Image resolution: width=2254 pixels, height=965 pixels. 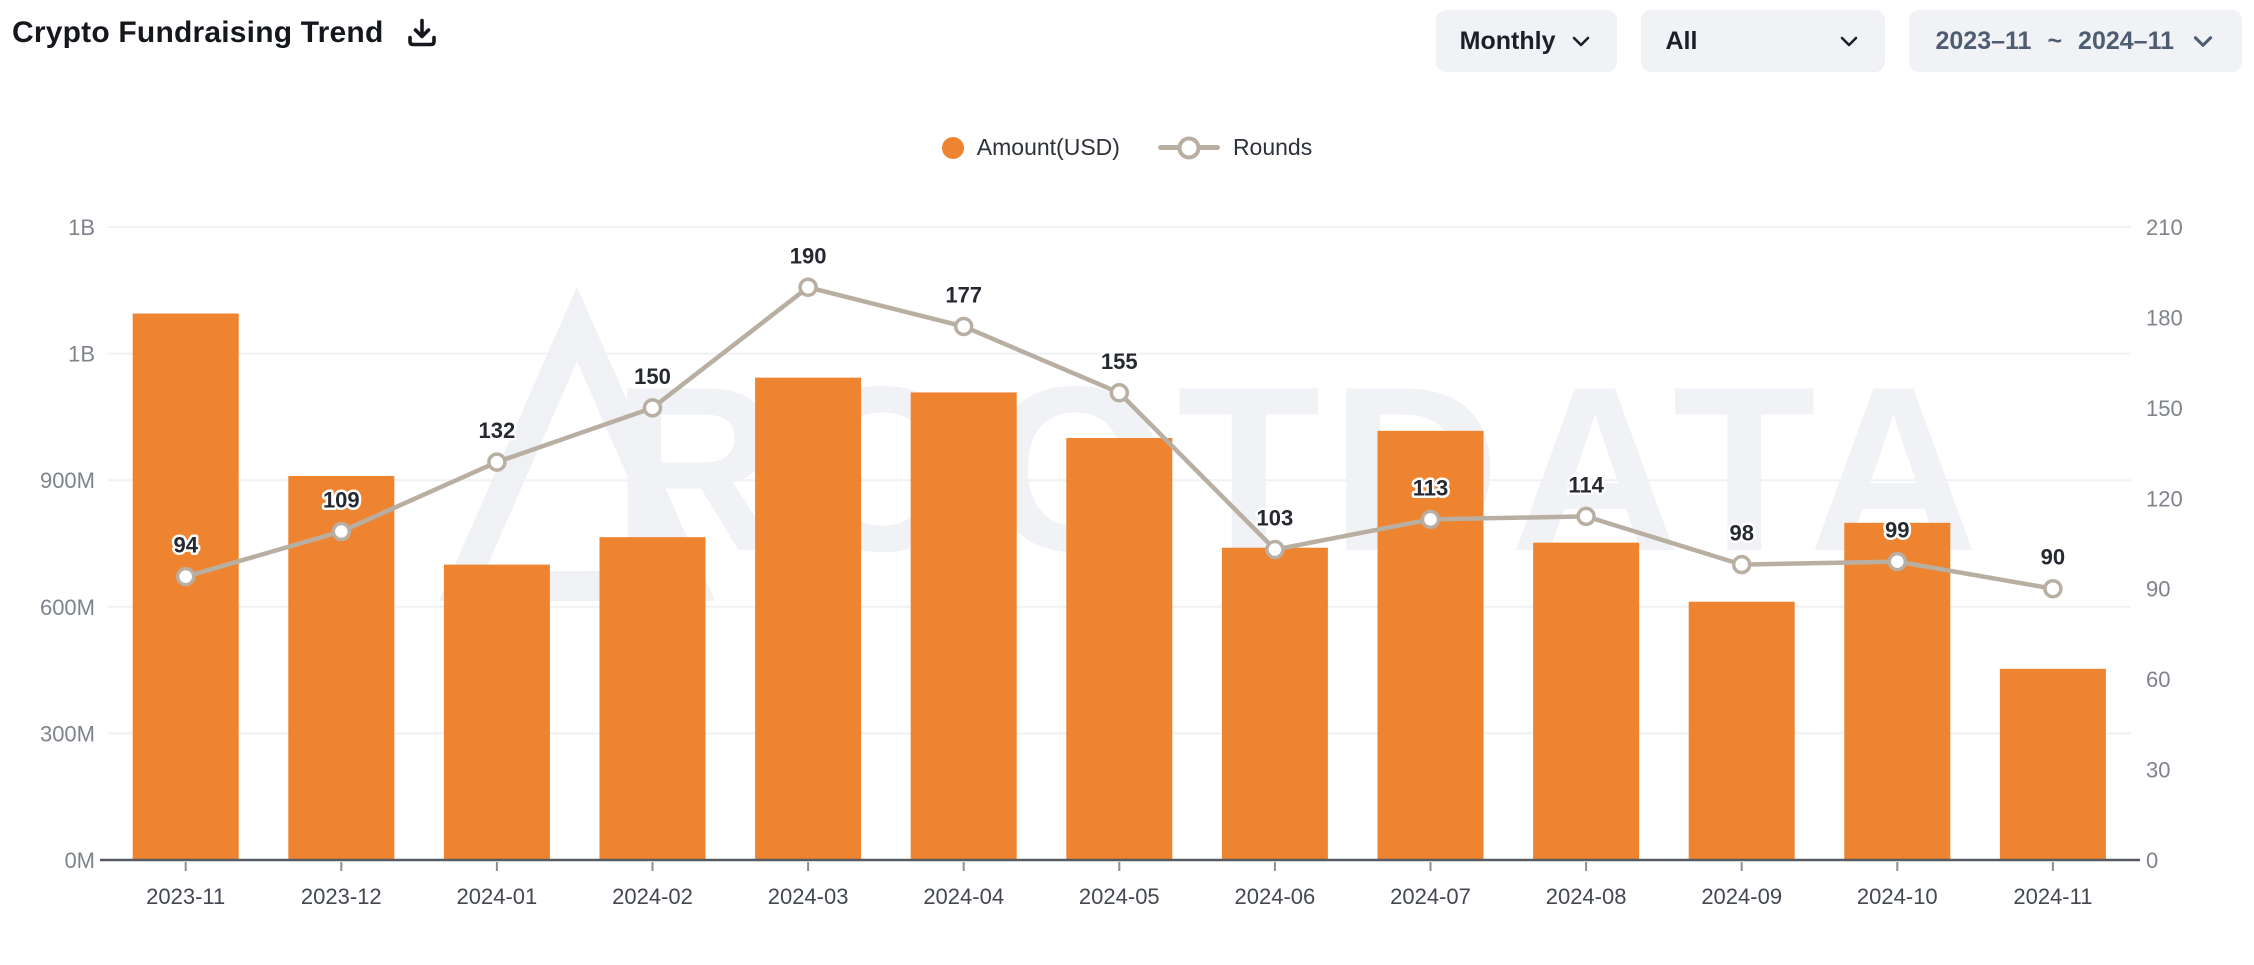 What do you see at coordinates (1119, 361) in the screenshot?
I see `rounds-value-2024-05: 155` at bounding box center [1119, 361].